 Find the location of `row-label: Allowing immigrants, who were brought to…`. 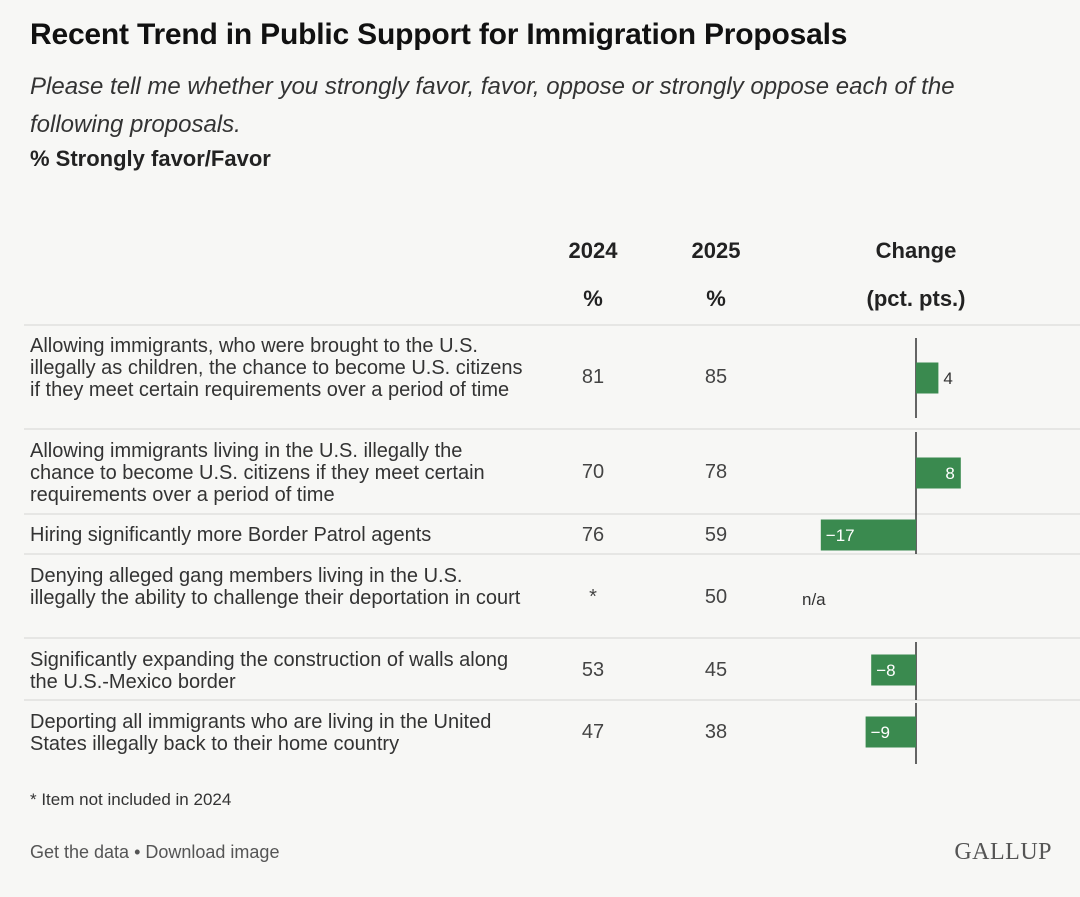

row-label: Allowing immigrants, who were brought to… is located at coordinates (276, 368).